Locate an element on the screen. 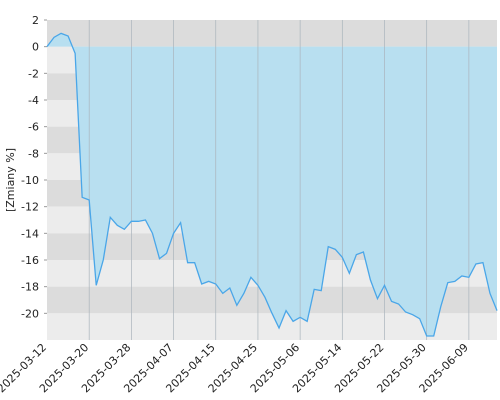 The width and height of the screenshot is (500, 400). y-tick-label: -20 is located at coordinates (30, 313).